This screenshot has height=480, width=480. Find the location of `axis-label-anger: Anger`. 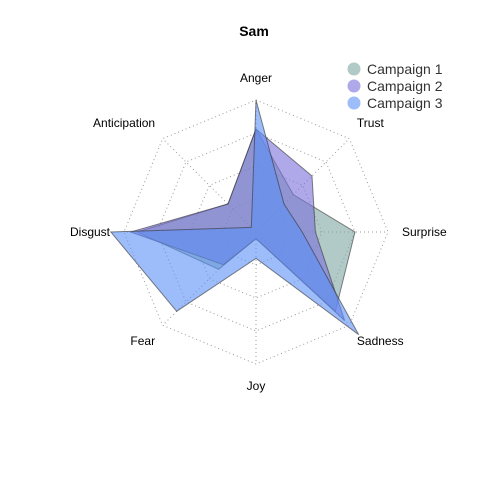

axis-label-anger: Anger is located at coordinates (256, 78).